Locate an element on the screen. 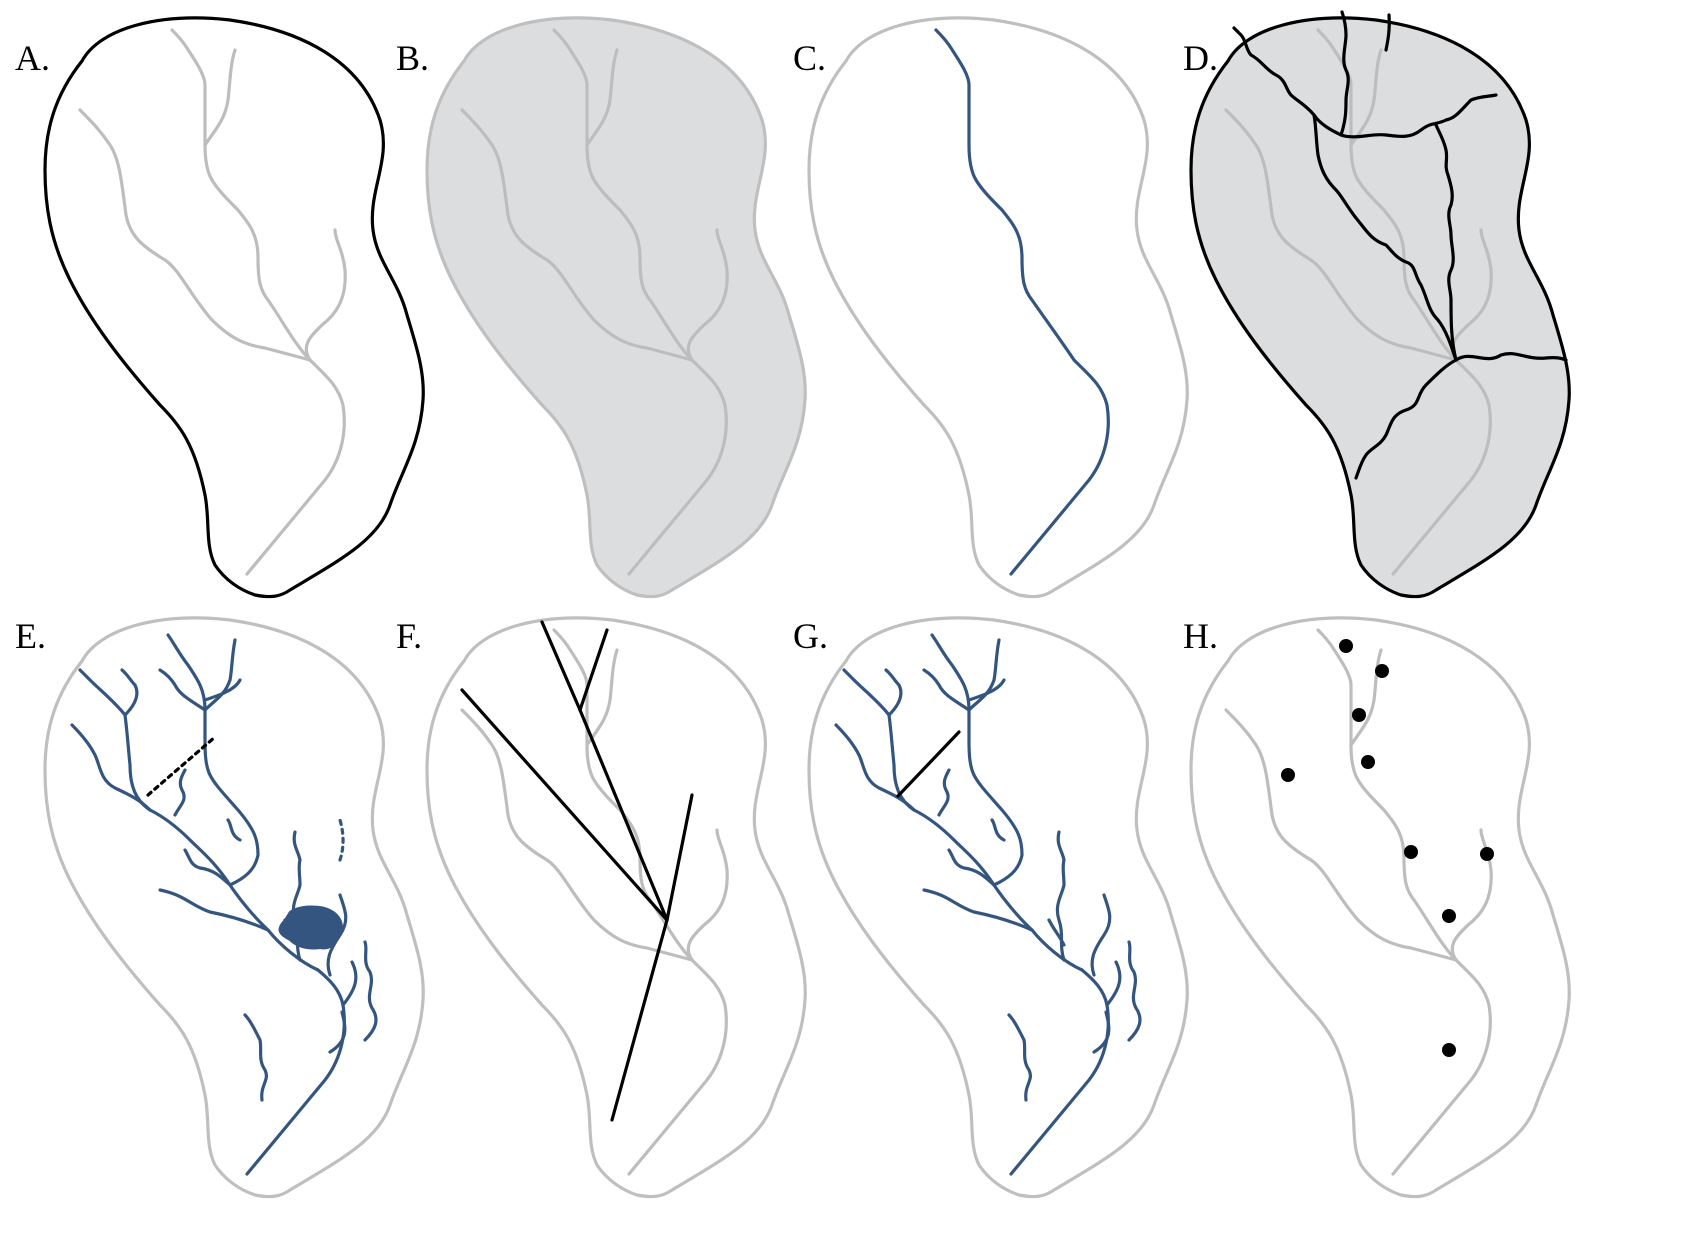 This screenshot has height=1235, width=1703. panel-c is located at coordinates (998, 307).